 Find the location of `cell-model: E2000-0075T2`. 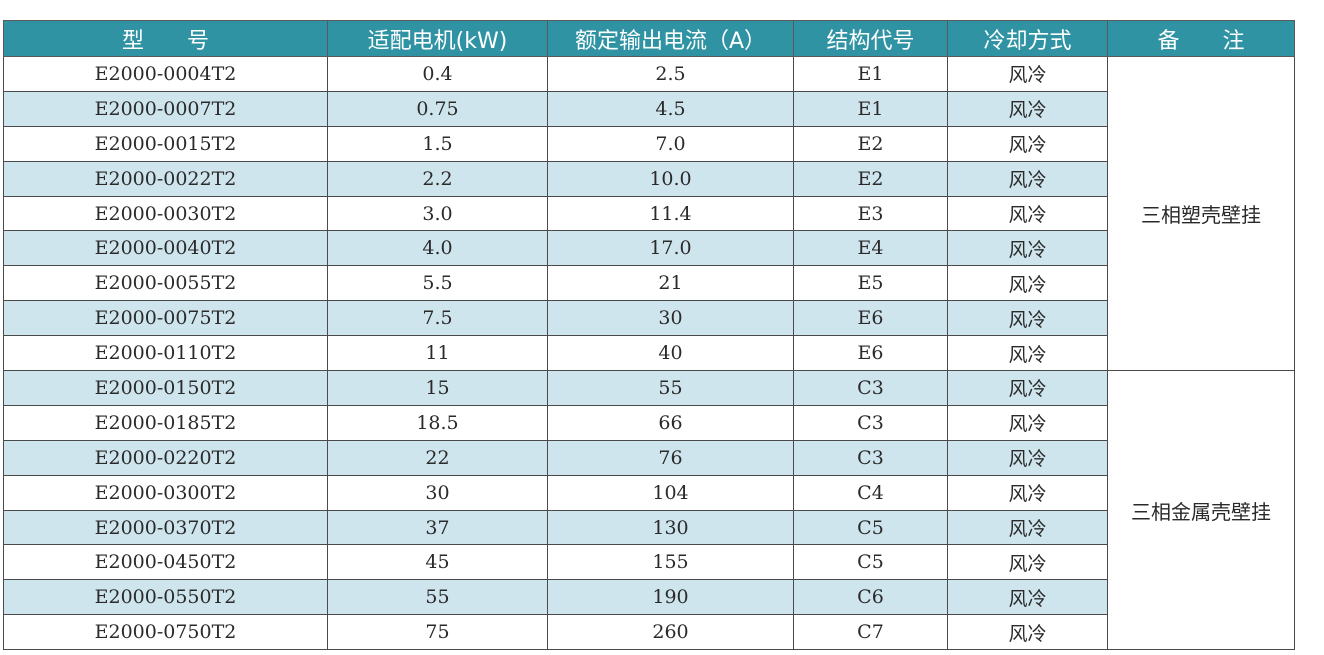

cell-model: E2000-0075T2 is located at coordinates (165, 318).